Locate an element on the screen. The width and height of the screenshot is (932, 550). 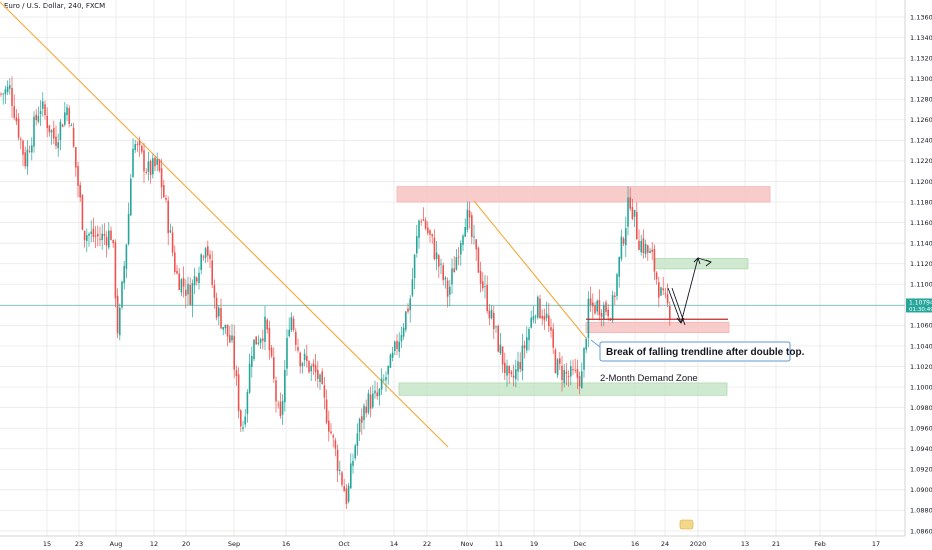
x-tick-label: 13 is located at coordinates (745, 544).